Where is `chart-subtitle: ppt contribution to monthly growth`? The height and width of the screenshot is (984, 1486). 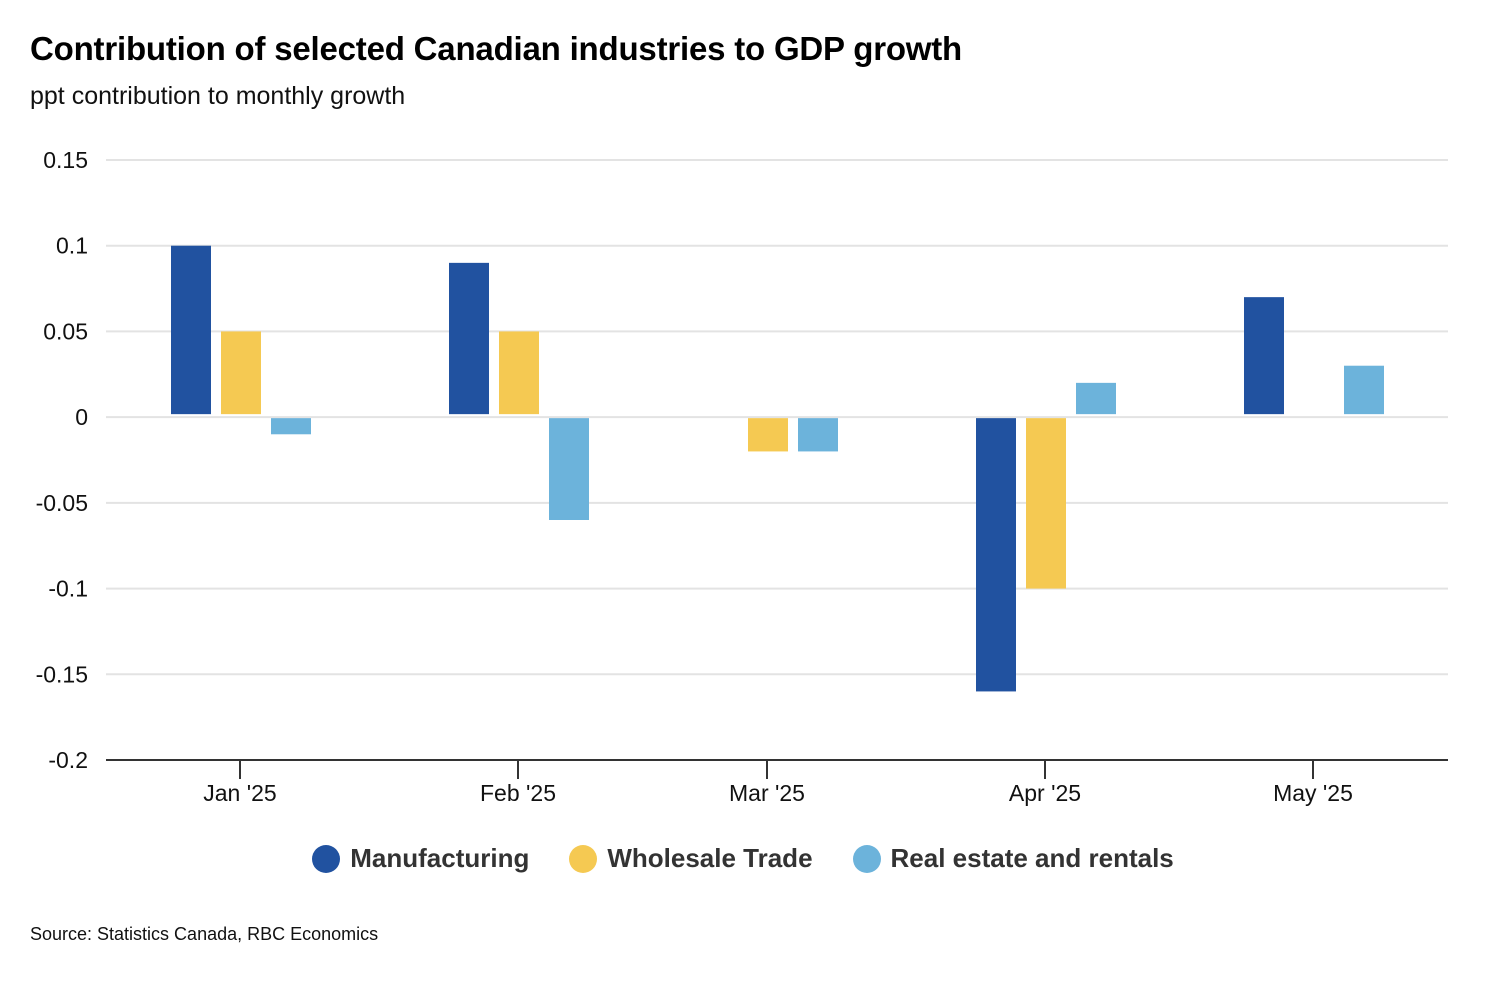
chart-subtitle: ppt contribution to monthly growth is located at coordinates (218, 96).